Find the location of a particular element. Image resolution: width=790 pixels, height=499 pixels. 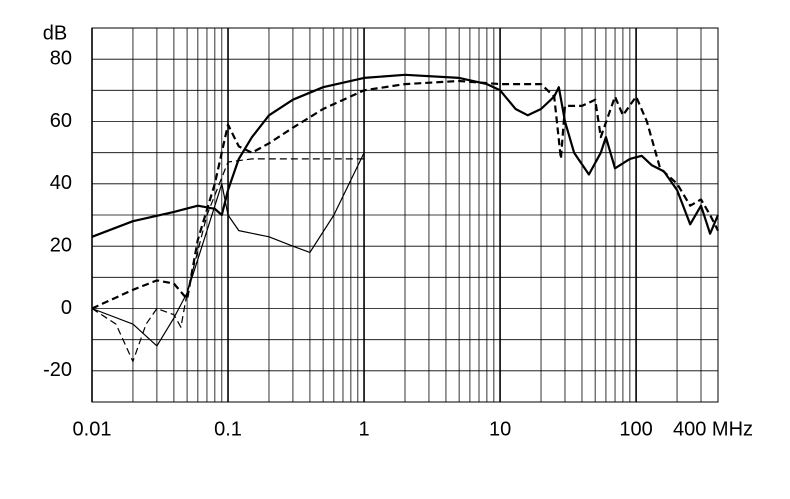

y-tick-label: 40 is located at coordinates (61, 183).